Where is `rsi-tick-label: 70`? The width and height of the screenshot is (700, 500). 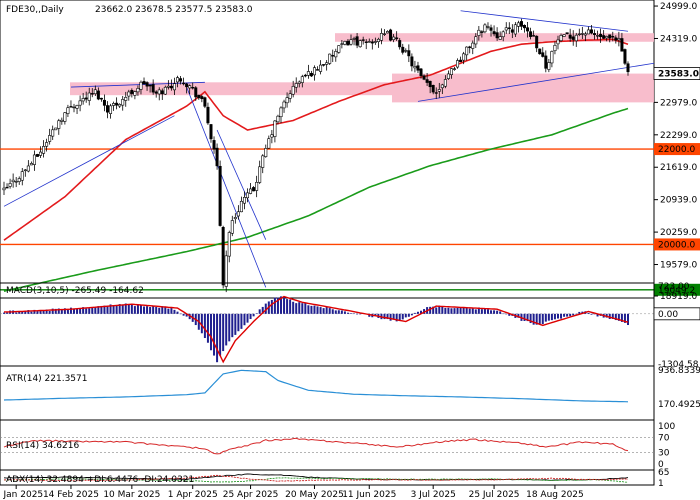
rsi-tick-label: 70 is located at coordinates (664, 438).